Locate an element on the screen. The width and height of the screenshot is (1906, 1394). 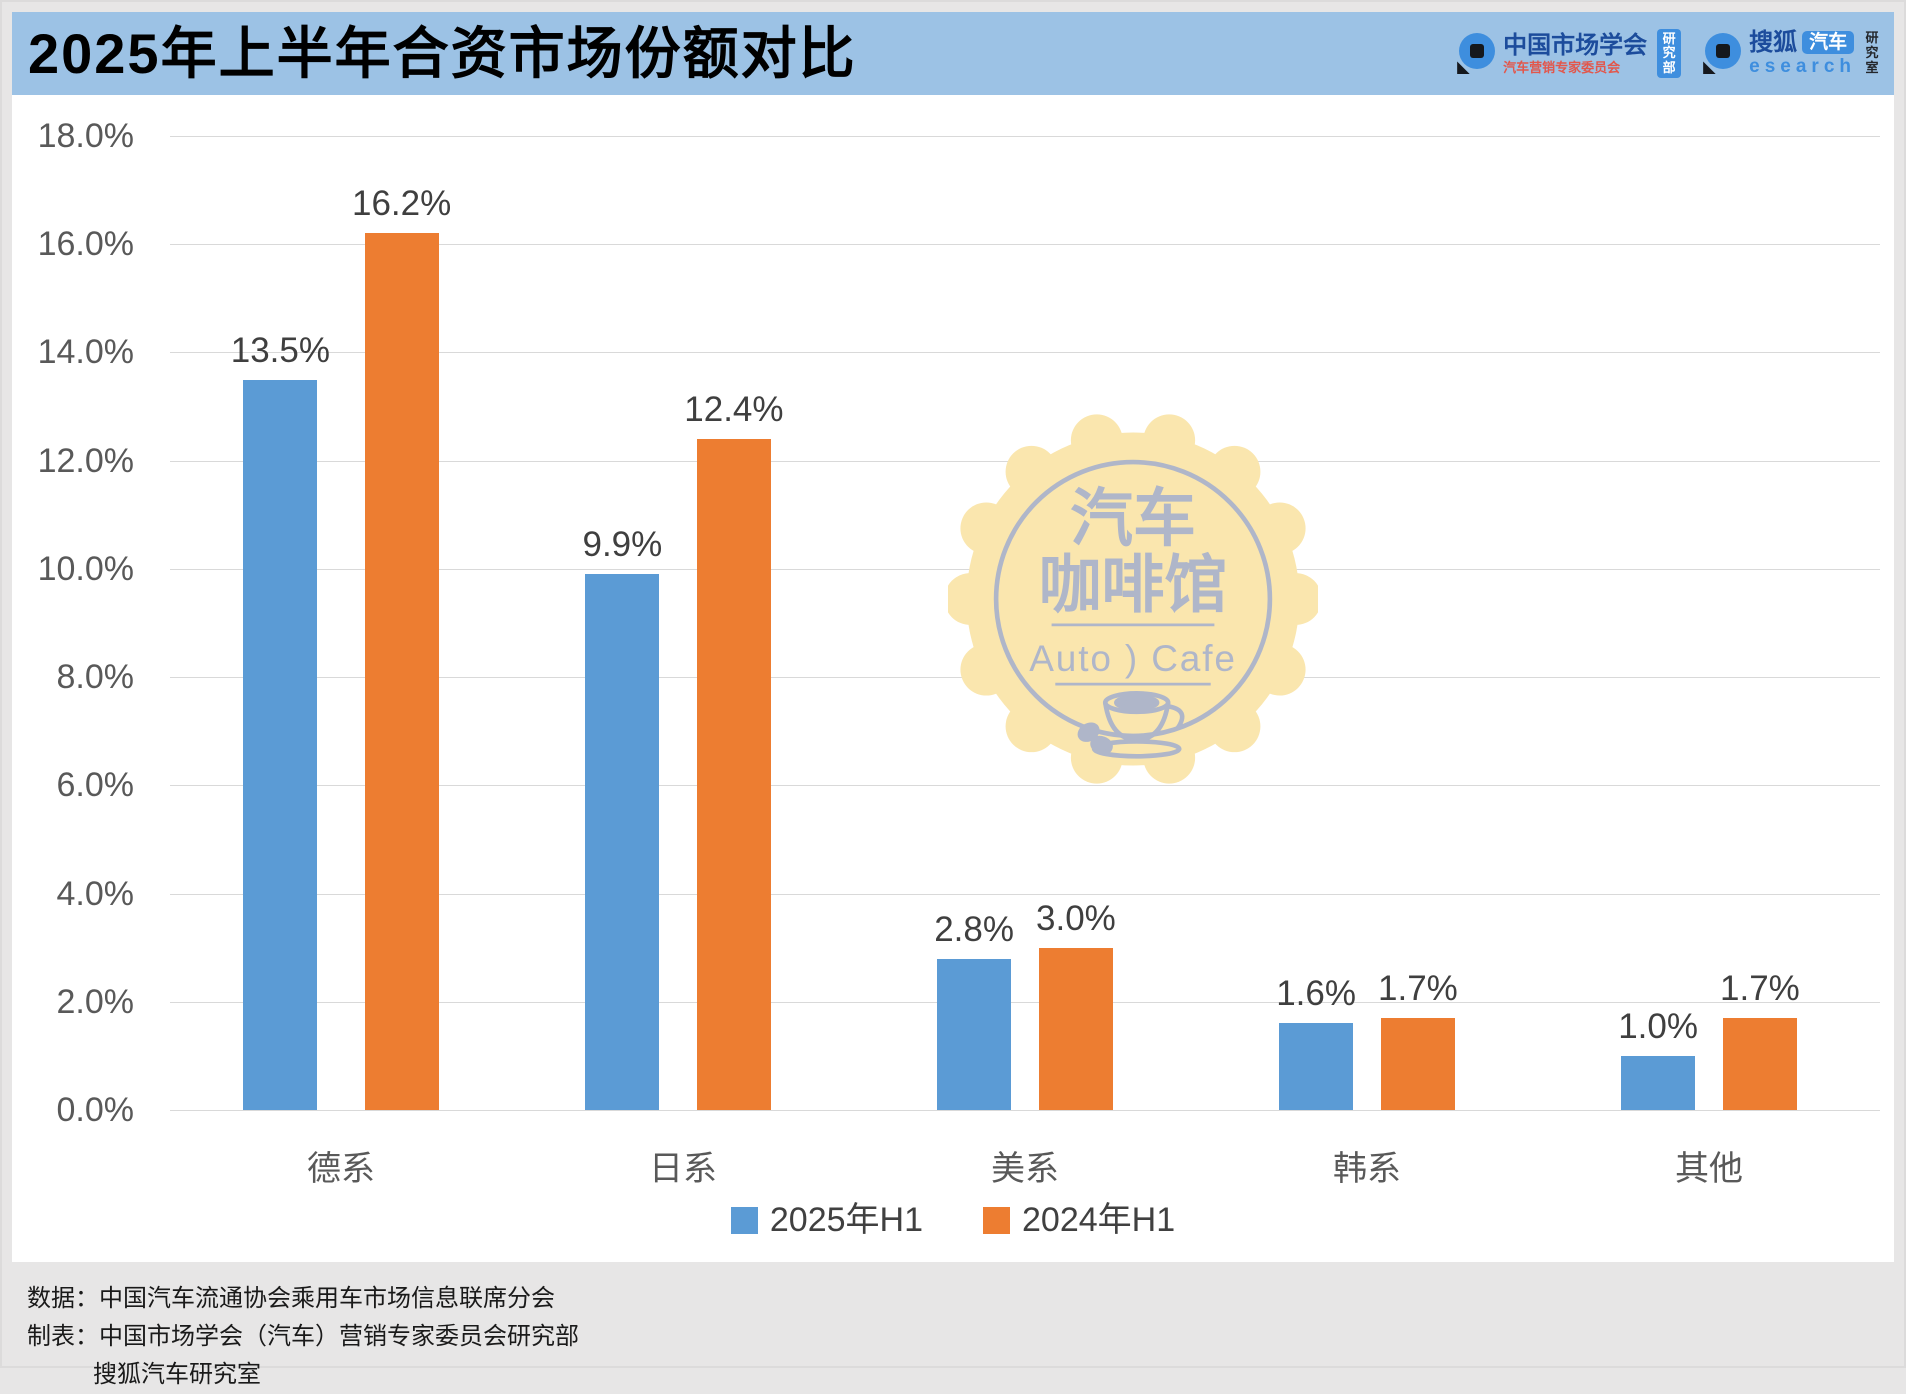
logo-research-text: esearch is located at coordinates (1802, 67).